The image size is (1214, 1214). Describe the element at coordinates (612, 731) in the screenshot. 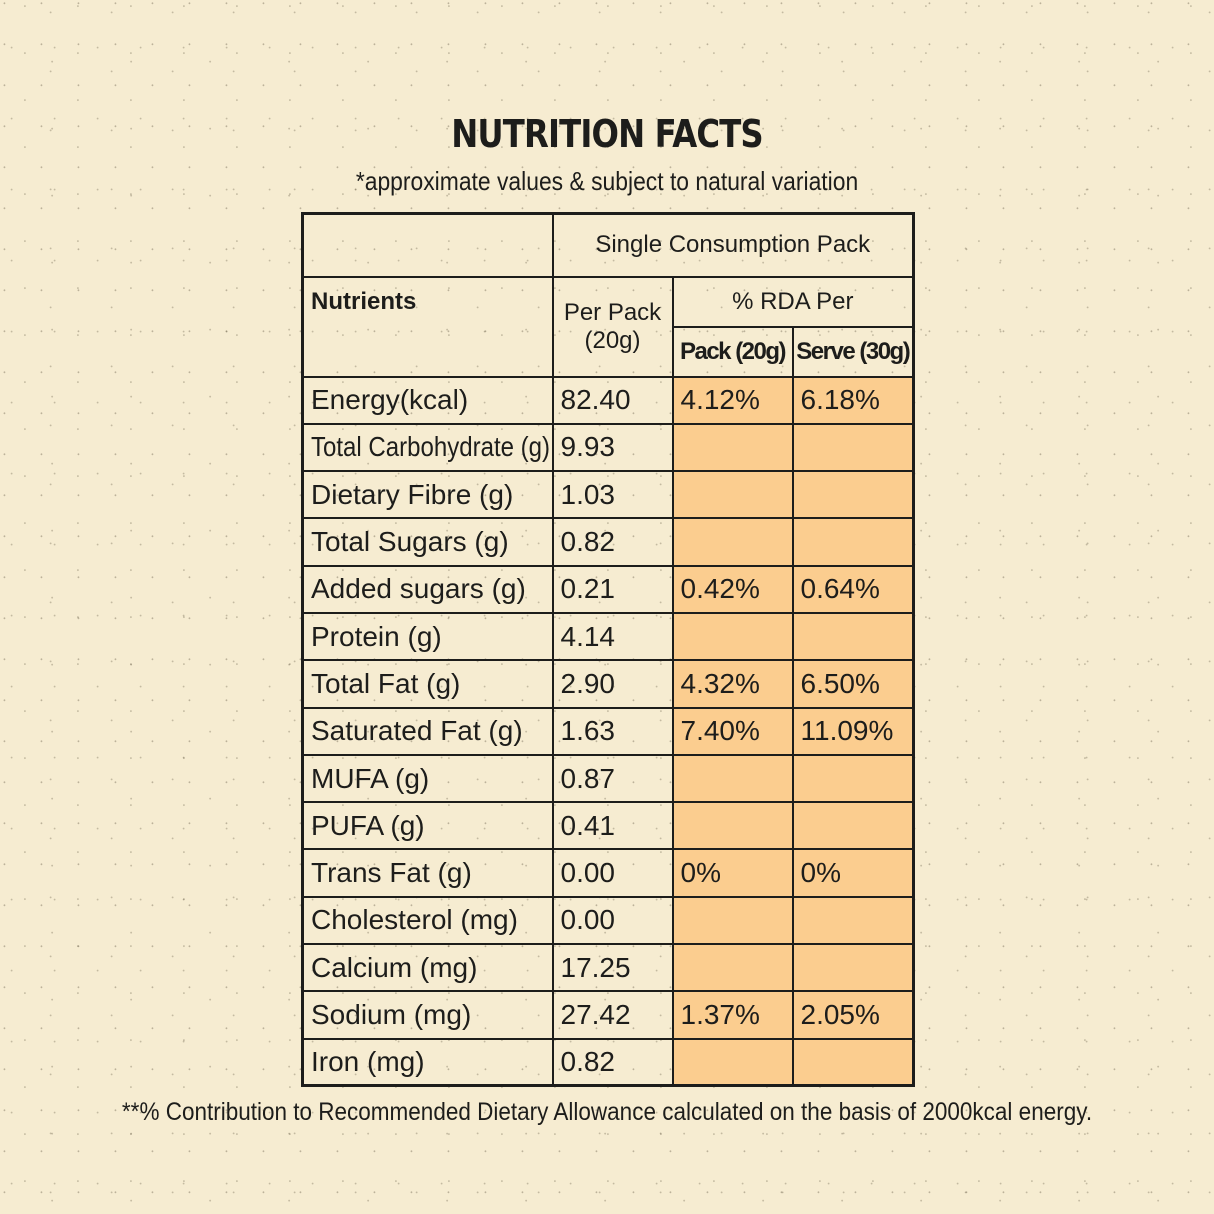

I see `per-pack-value: 1.63` at that location.